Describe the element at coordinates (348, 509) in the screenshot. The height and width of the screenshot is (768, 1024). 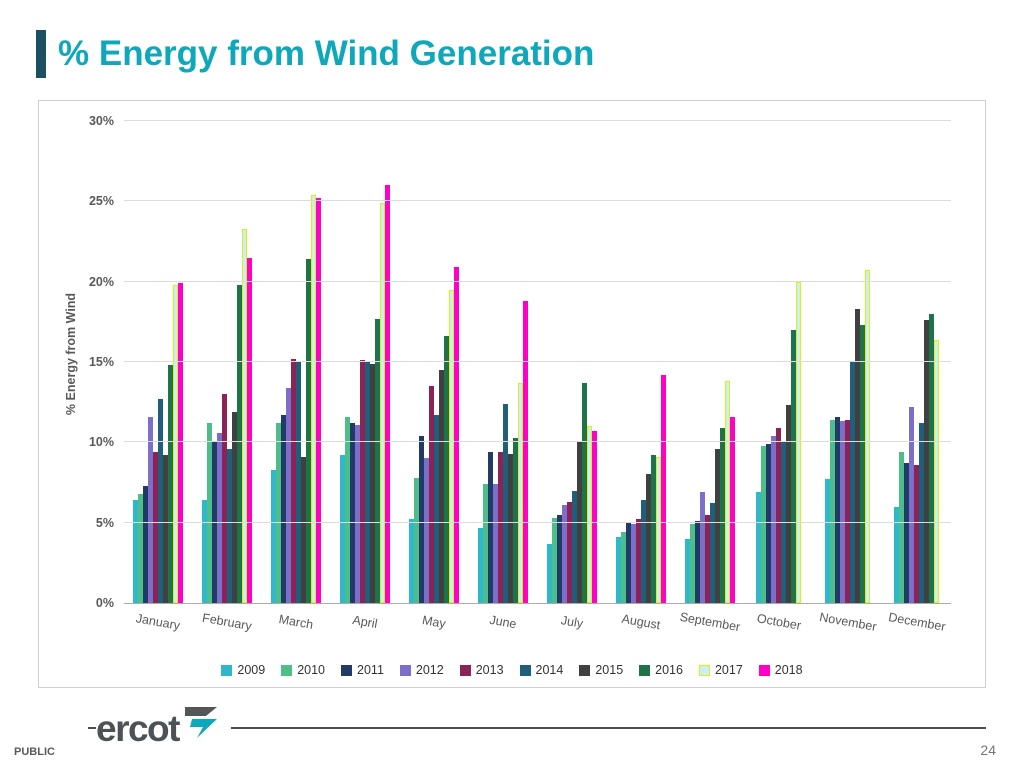
I see `bar-2010-april` at that location.